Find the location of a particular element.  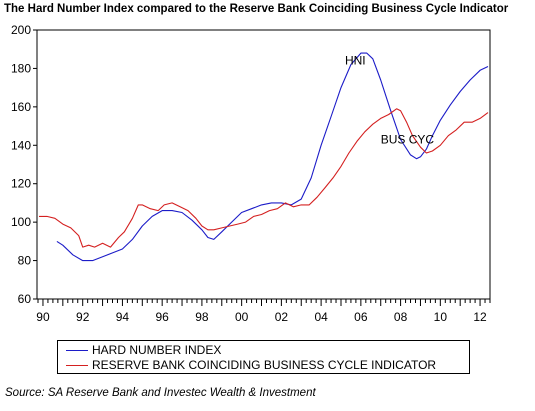

annotation-bus-cyc: BUS CYC is located at coordinates (408, 139).